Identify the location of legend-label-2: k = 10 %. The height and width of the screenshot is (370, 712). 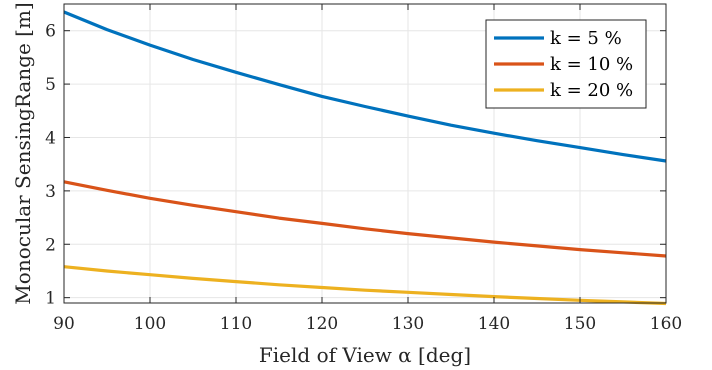
(591, 64).